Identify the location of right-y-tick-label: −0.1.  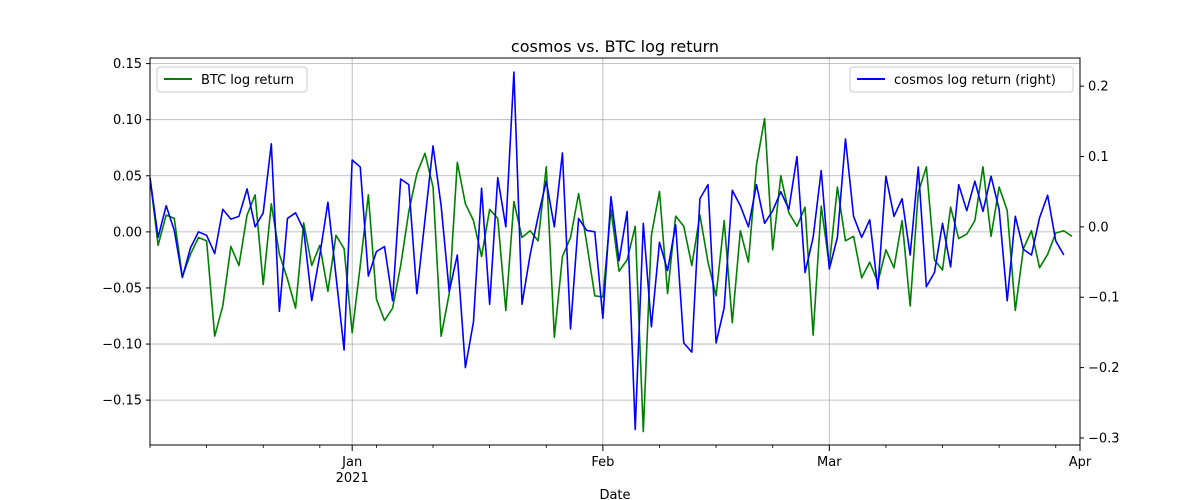
(1104, 298).